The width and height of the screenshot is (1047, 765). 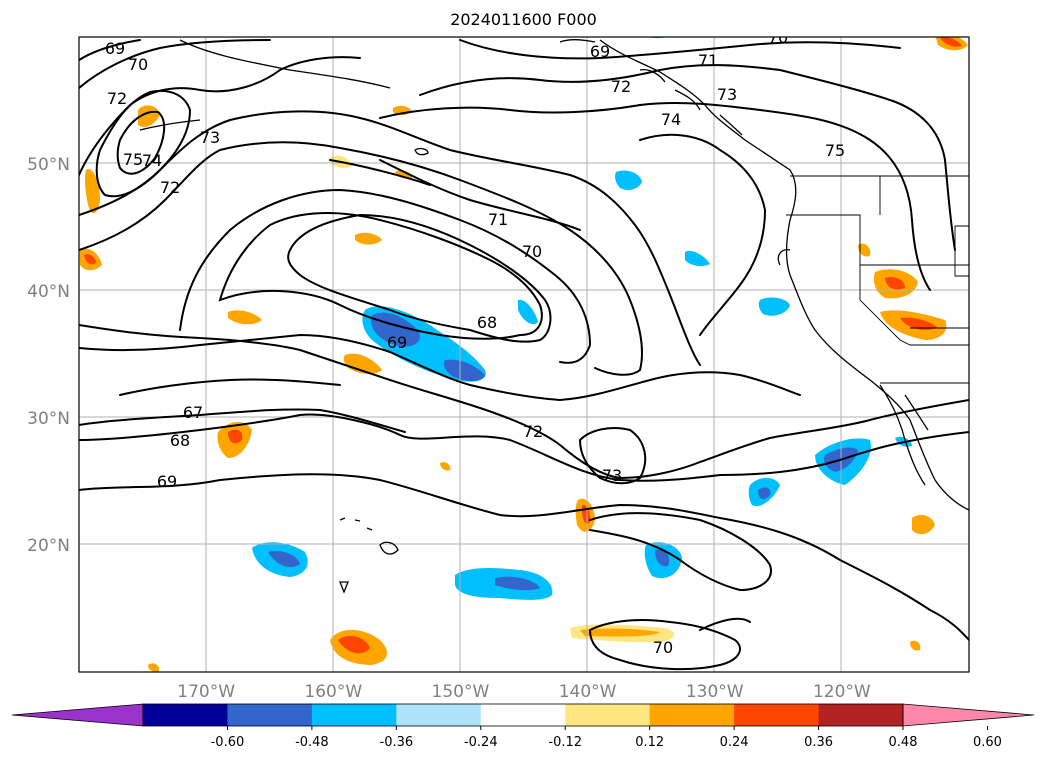 I want to click on latitude-label: 40°N, so click(x=48, y=292).